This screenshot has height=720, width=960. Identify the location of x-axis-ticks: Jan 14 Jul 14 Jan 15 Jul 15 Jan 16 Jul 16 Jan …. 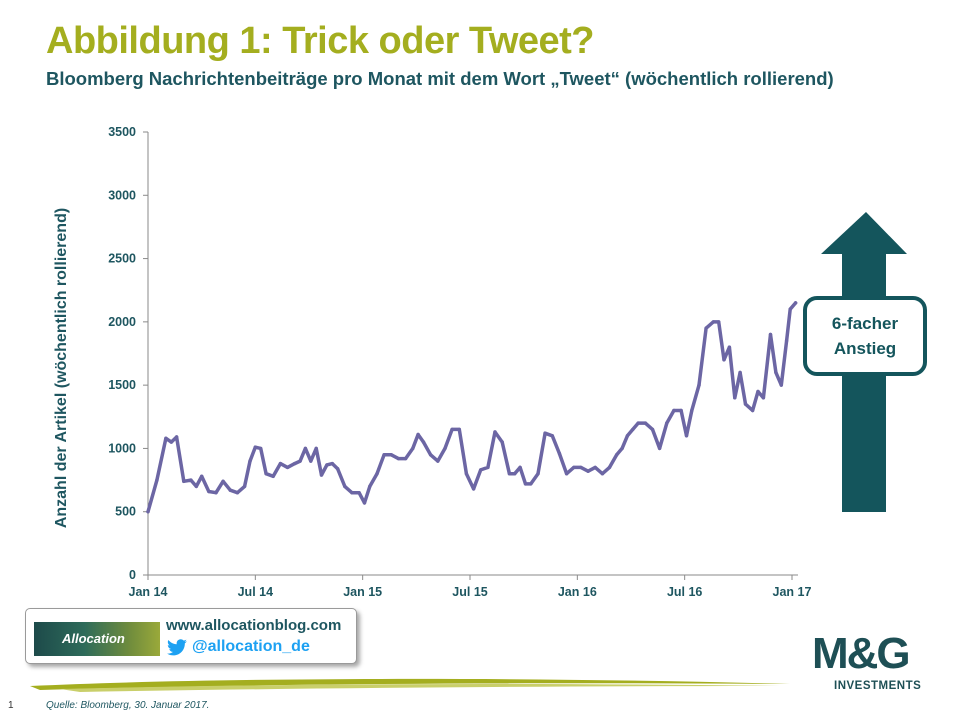
(470, 587).